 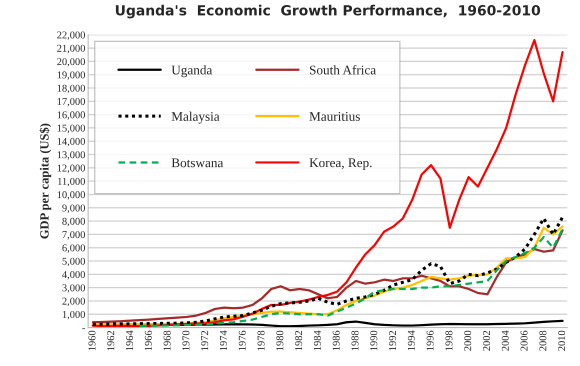 What do you see at coordinates (73, 275) in the screenshot?
I see `y-tick-label: 4,000` at bounding box center [73, 275].